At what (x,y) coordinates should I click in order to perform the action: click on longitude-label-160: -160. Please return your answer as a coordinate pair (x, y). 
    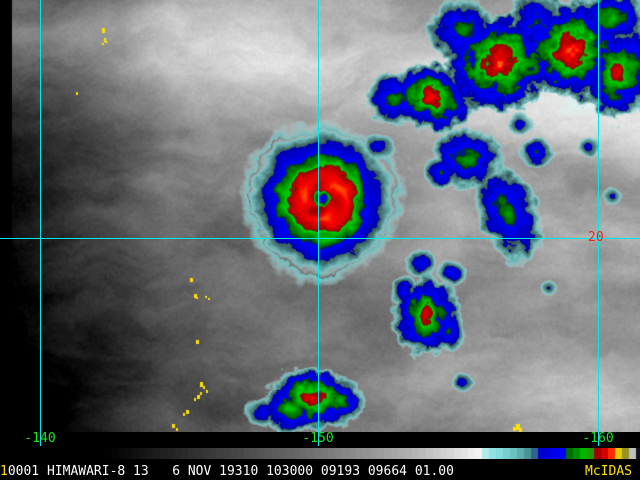
    Looking at the image, I should click on (598, 438).